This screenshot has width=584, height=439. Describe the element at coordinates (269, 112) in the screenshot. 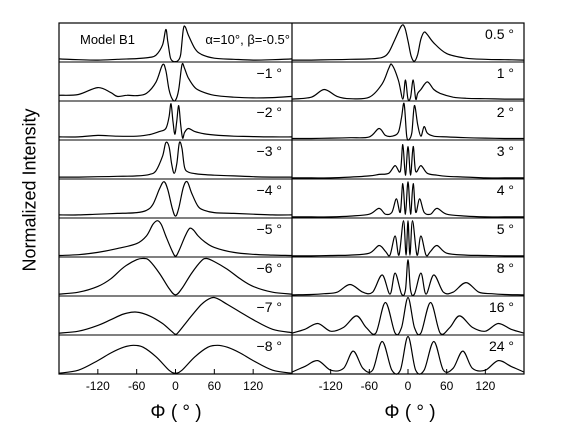

I see `series-label-left-2: −2 °` at that location.